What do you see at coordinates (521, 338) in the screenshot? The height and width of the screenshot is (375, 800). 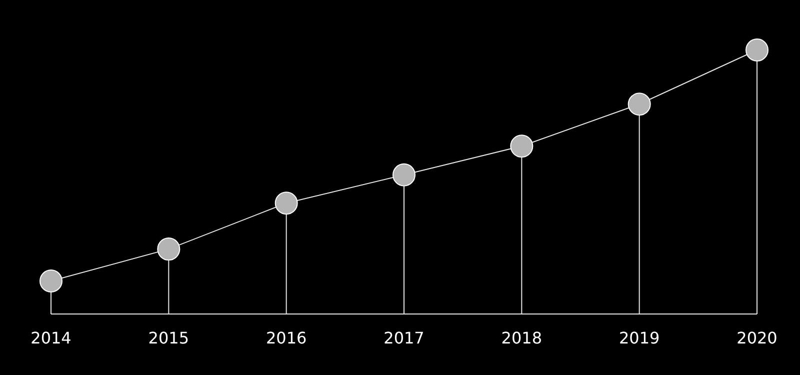 I see `x-tick-label: 2018` at bounding box center [521, 338].